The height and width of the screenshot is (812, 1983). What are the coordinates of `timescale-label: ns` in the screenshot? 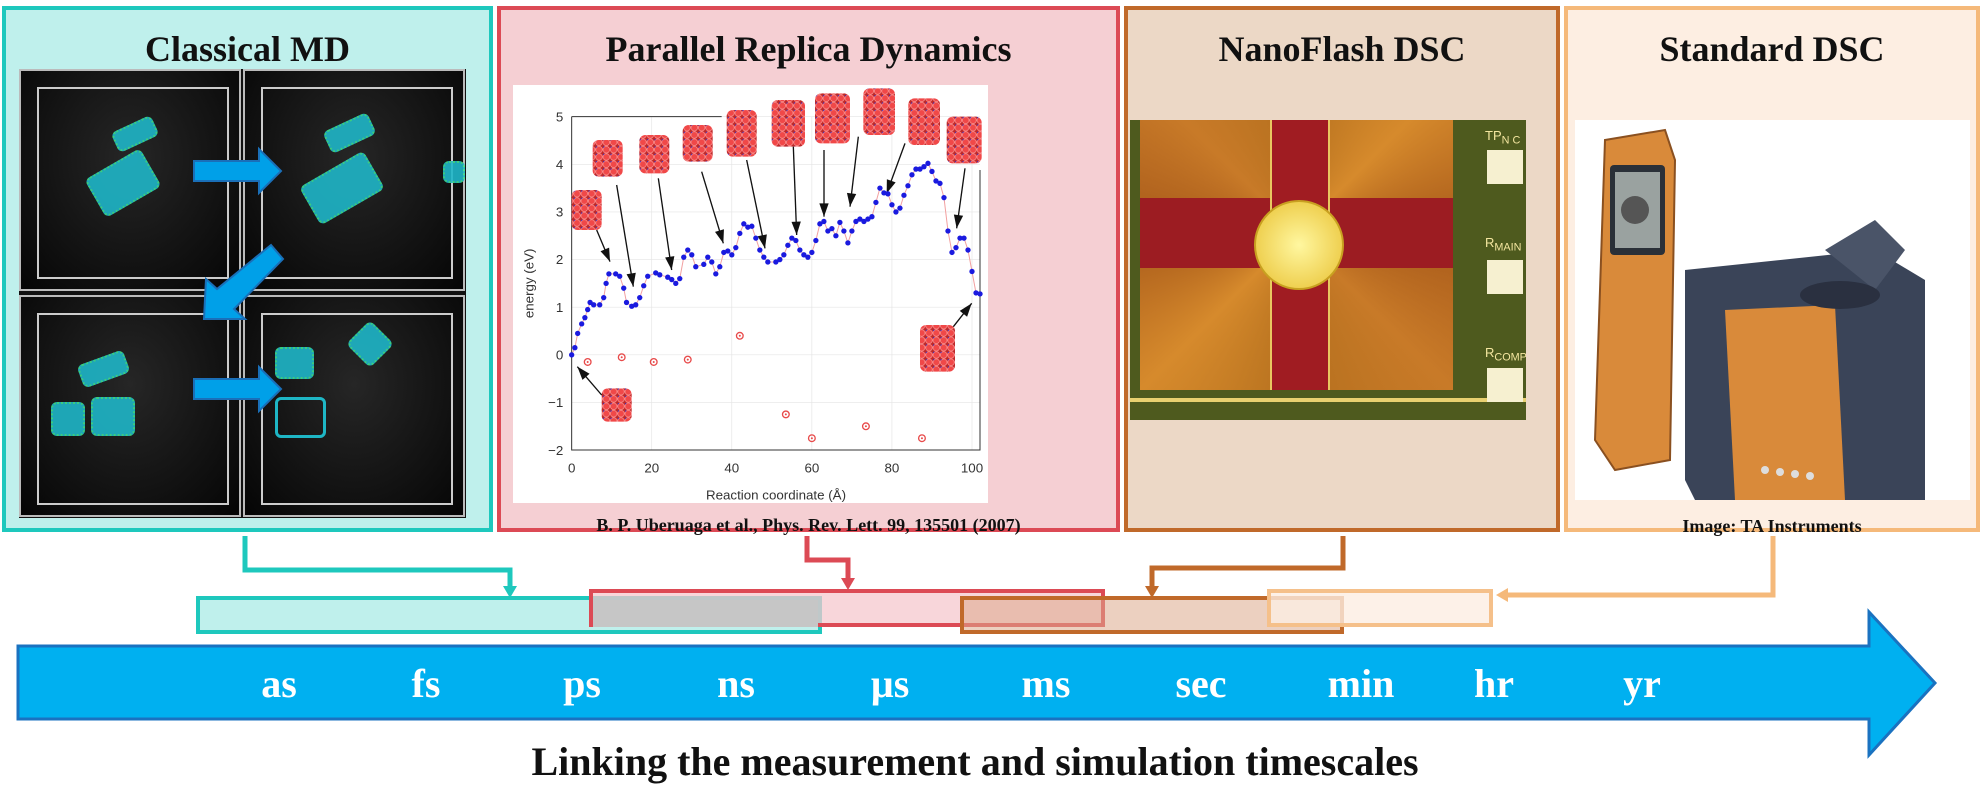 It's located at (736, 683).